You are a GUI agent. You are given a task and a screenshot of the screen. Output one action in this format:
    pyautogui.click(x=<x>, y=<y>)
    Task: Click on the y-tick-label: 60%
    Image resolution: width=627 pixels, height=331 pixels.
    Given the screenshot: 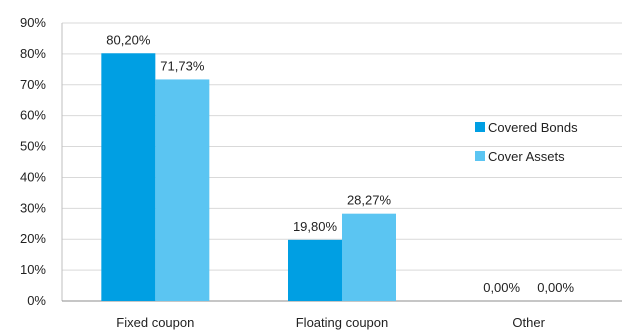 What is the action you would take?
    pyautogui.click(x=33, y=115)
    